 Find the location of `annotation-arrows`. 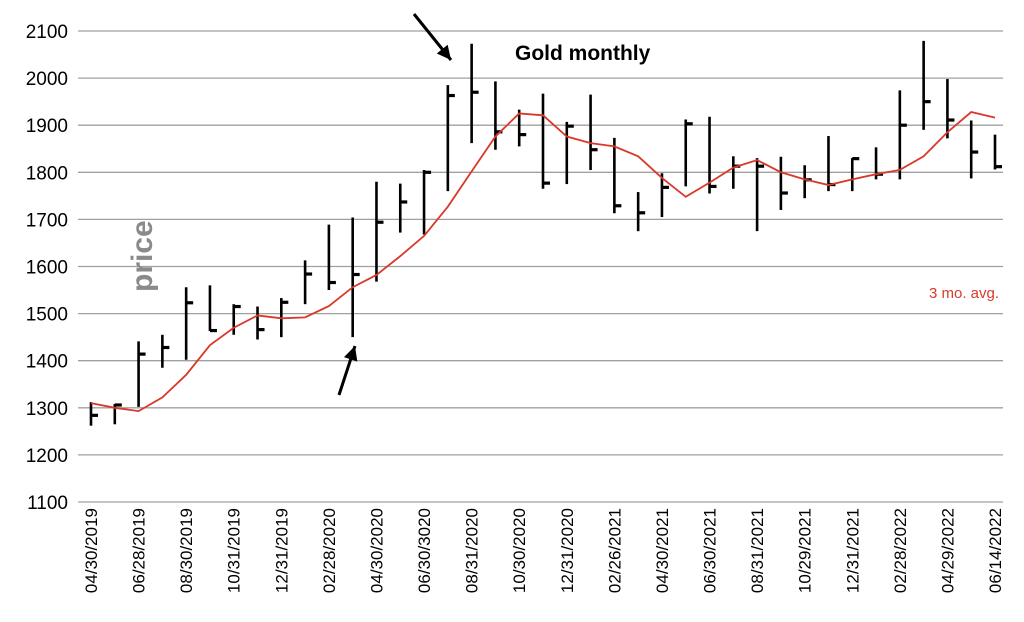

annotation-arrows is located at coordinates (395, 204).